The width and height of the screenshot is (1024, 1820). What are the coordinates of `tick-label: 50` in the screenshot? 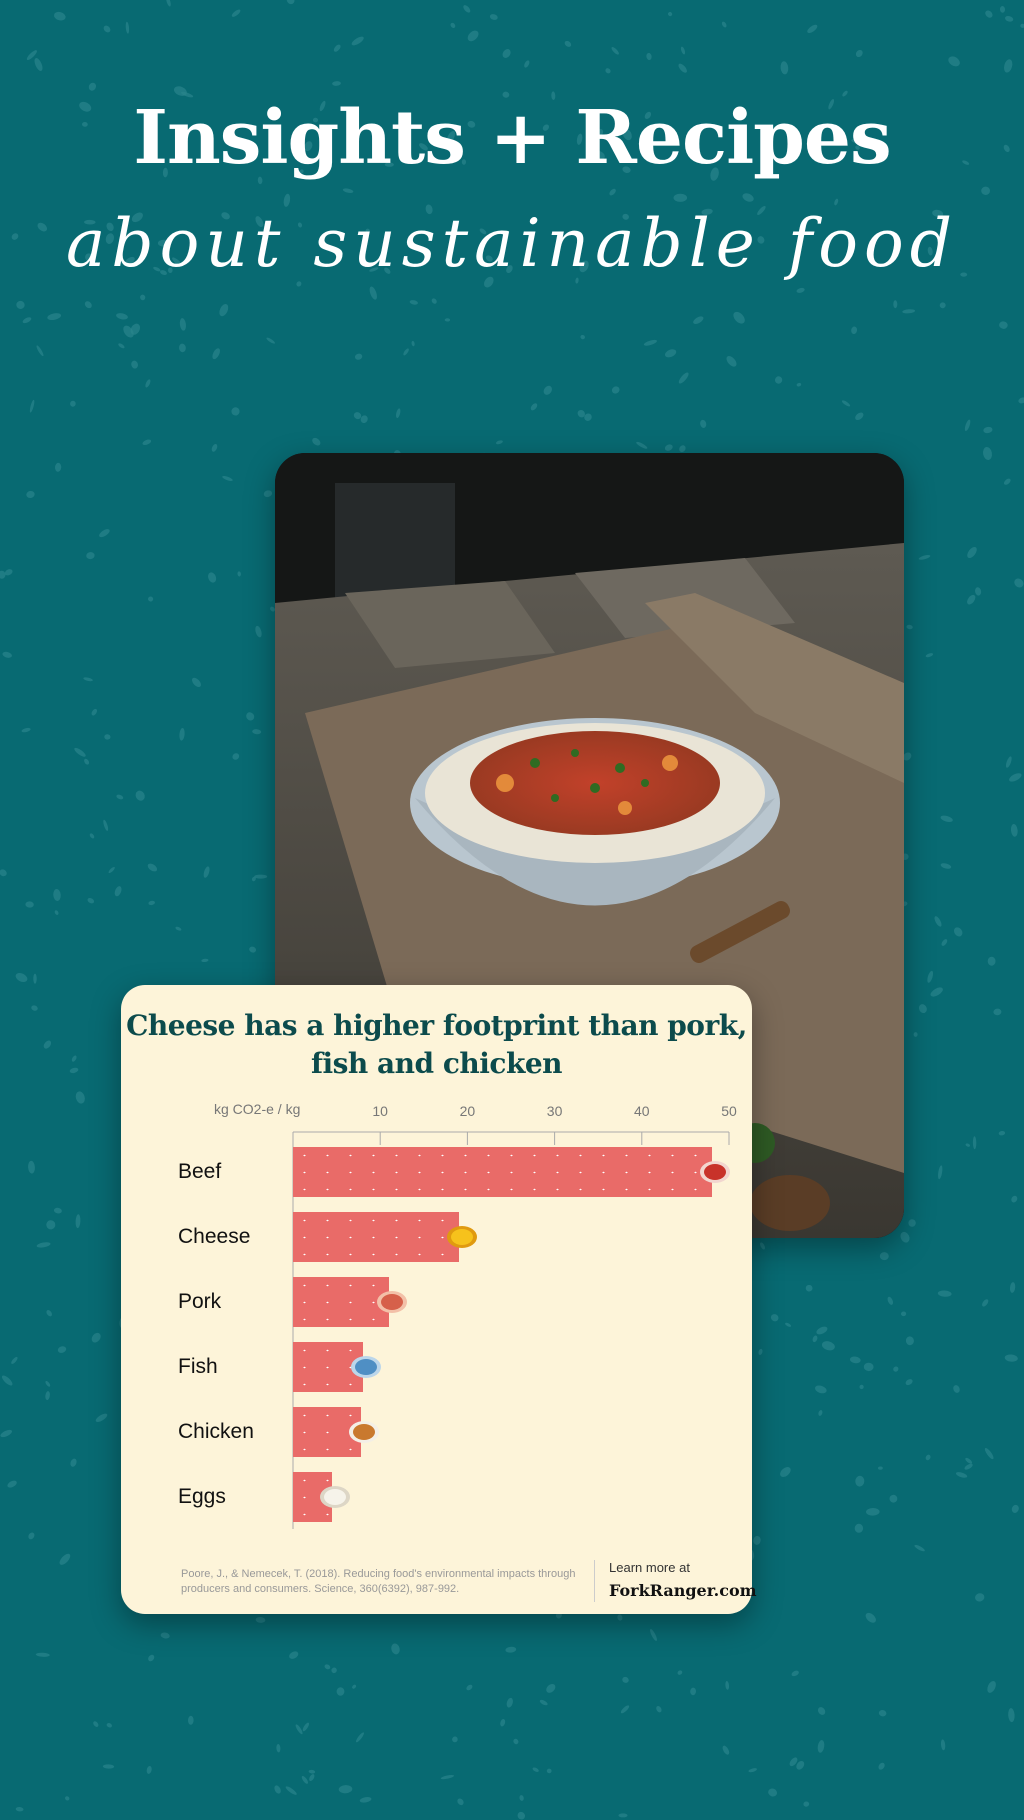 It's located at (729, 1111).